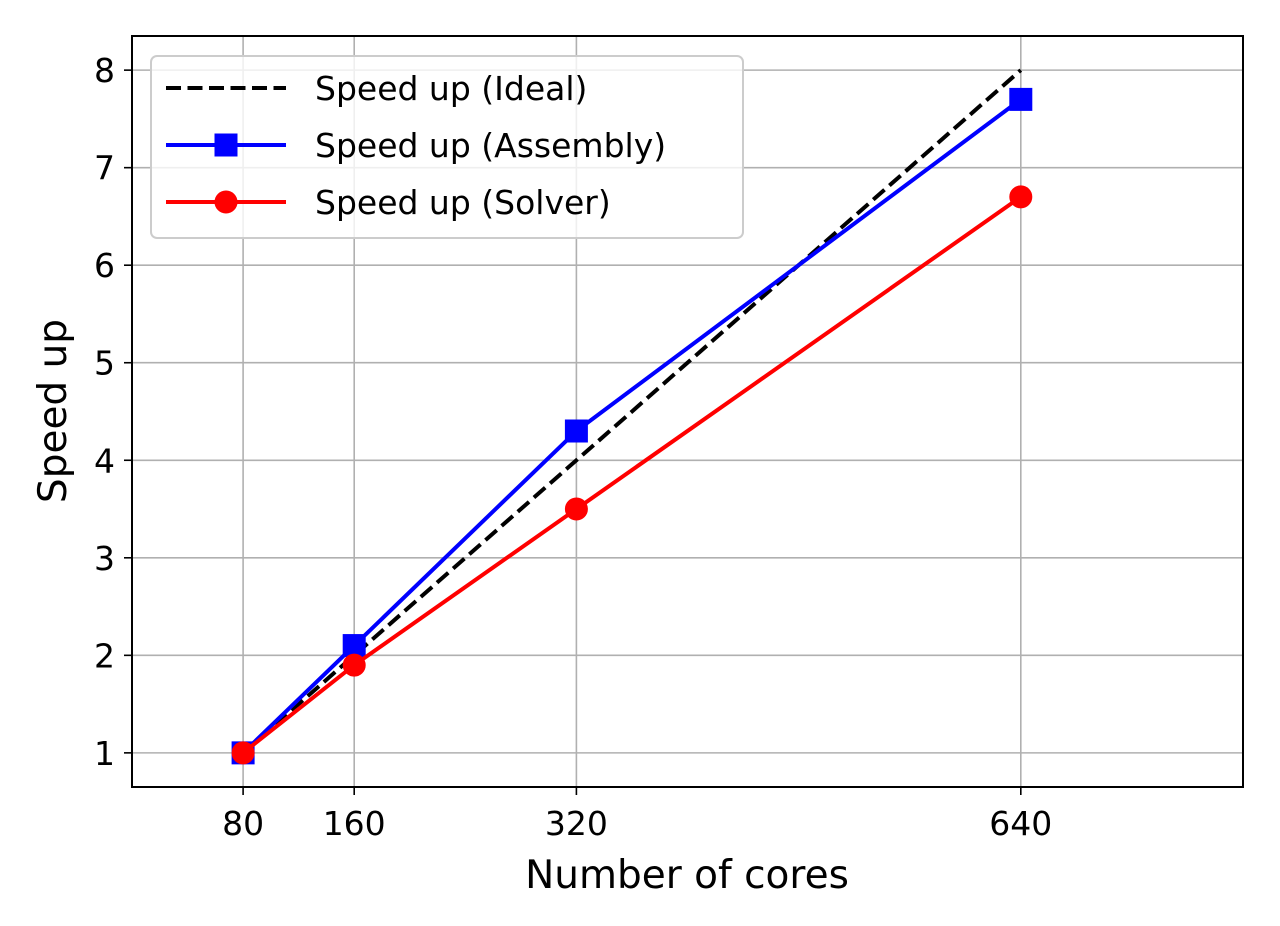 The image size is (1280, 926). Describe the element at coordinates (451, 88) in the screenshot. I see `legend-label: Speed up (Ideal)` at that location.